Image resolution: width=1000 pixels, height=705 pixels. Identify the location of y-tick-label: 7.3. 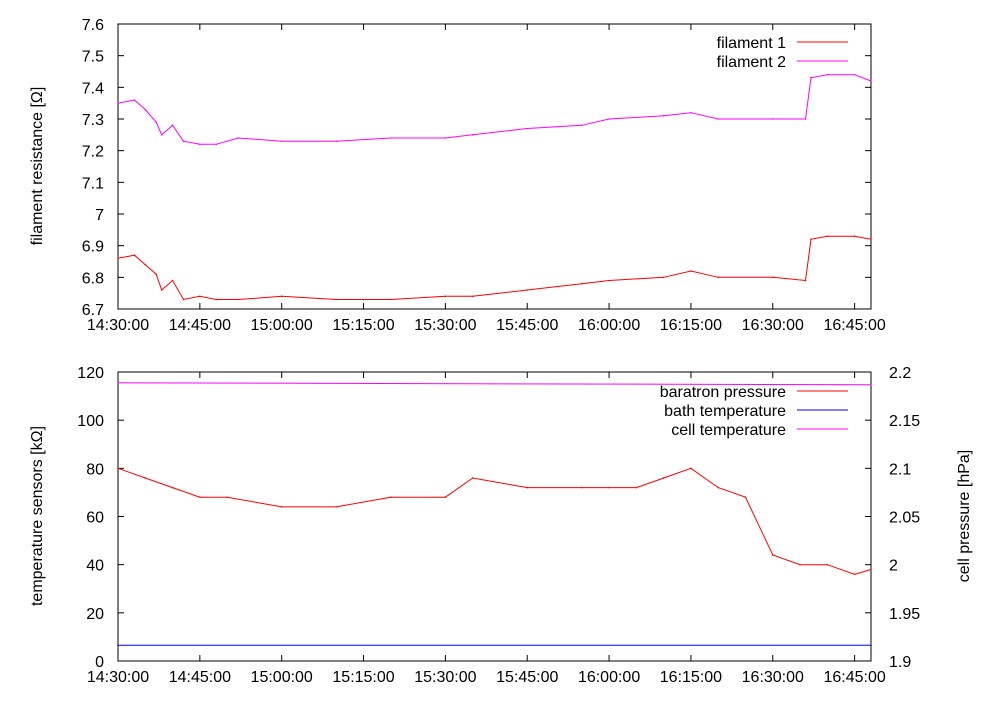
(93, 120).